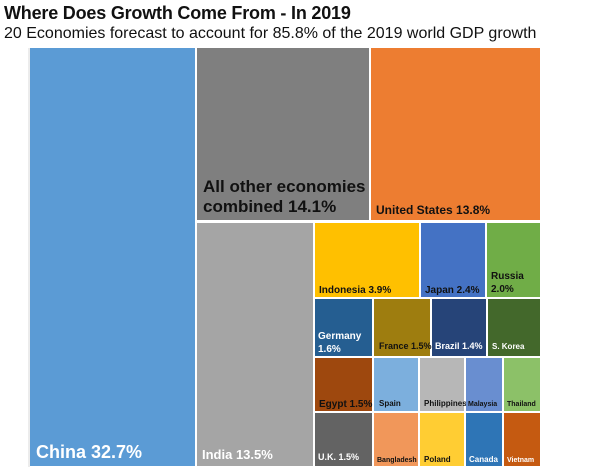  Describe the element at coordinates (283, 134) in the screenshot. I see `tile-all-other-economies-combined` at that location.